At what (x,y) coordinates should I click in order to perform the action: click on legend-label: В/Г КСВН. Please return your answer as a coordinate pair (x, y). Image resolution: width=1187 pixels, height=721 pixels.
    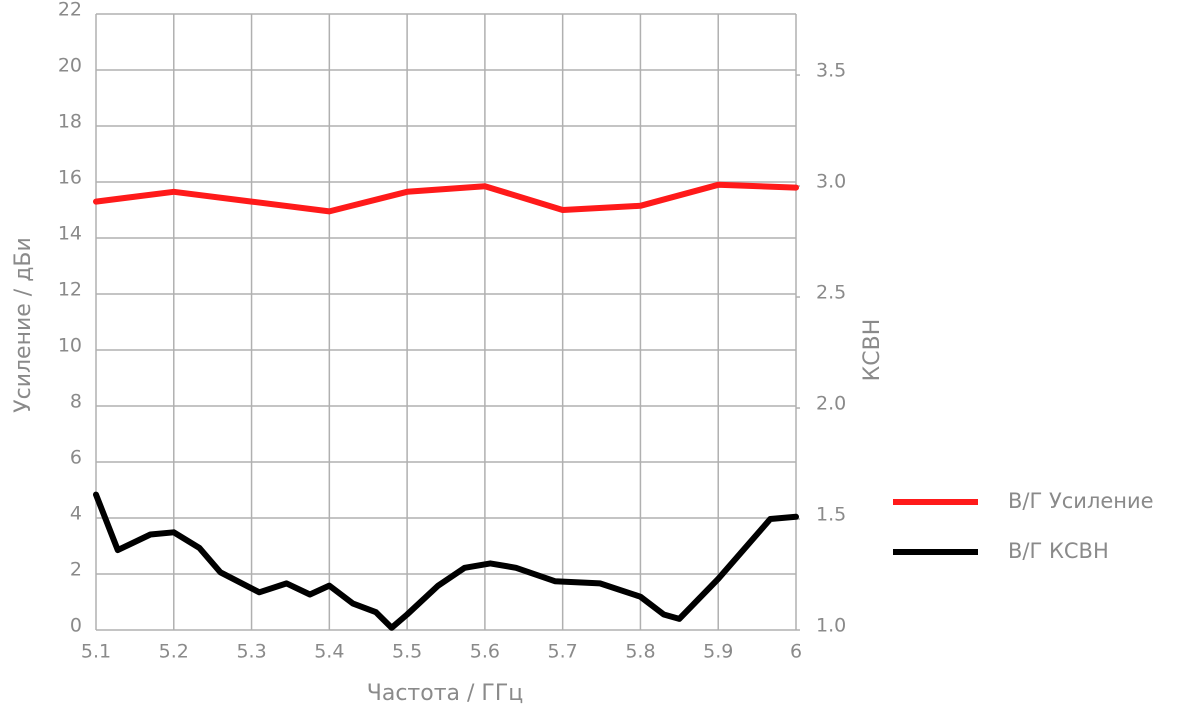
    Looking at the image, I should click on (1058, 551).